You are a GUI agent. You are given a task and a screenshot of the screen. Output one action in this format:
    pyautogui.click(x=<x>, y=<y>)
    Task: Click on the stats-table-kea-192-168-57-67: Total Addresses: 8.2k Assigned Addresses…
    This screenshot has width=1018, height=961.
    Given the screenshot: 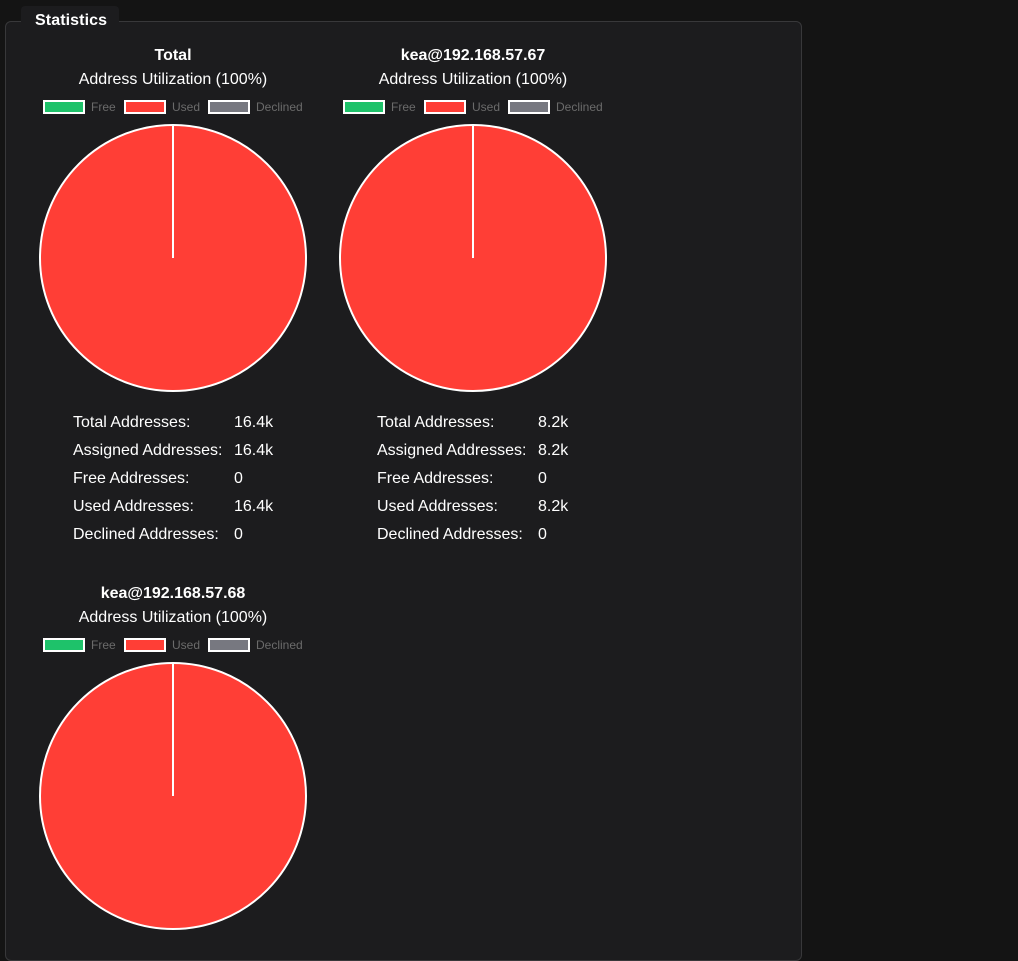 What is the action you would take?
    pyautogui.click(x=507, y=484)
    